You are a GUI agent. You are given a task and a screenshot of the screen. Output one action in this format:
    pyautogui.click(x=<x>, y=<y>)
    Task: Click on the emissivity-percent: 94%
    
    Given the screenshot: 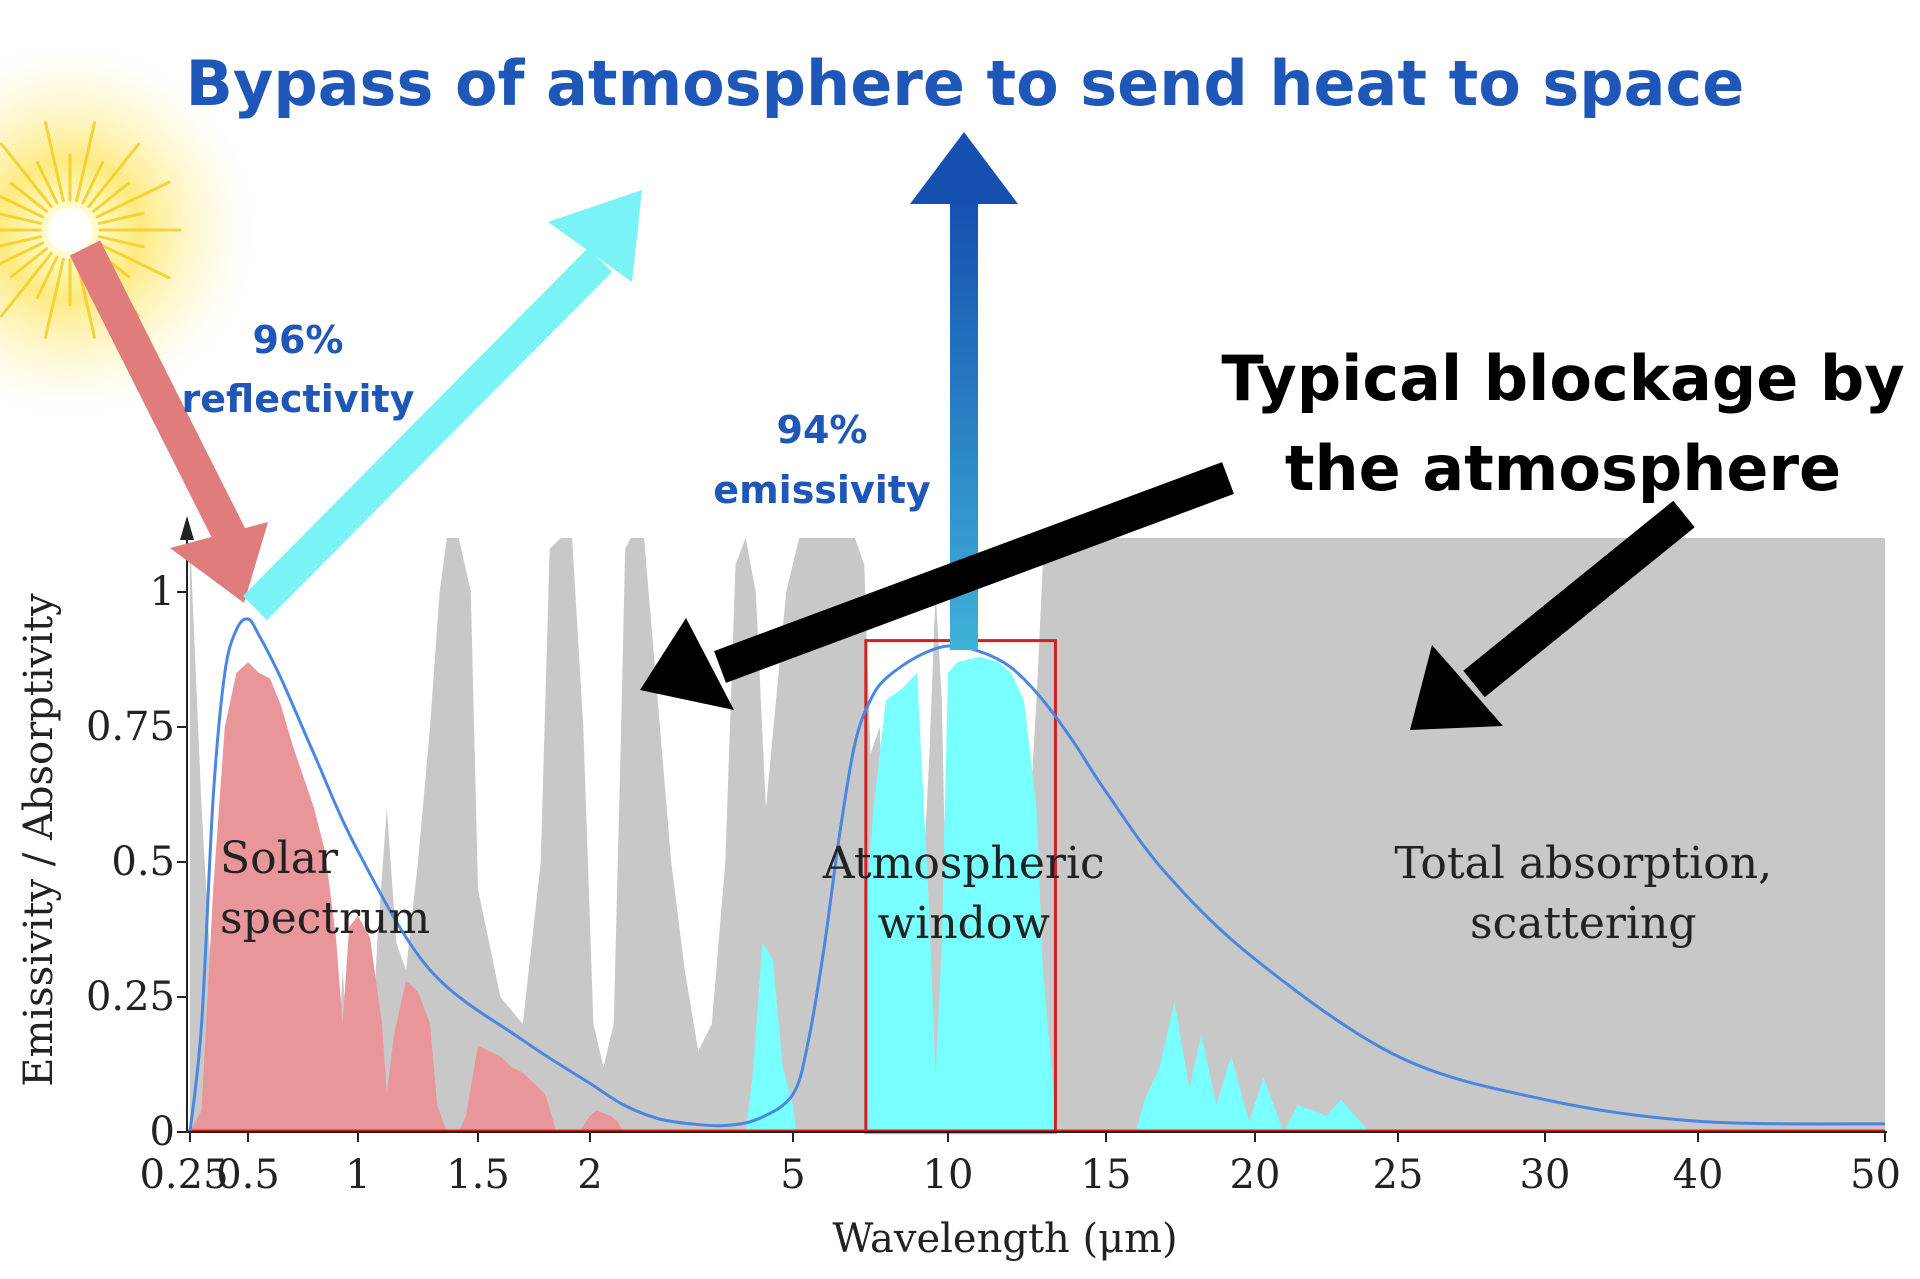 What is the action you would take?
    pyautogui.click(x=822, y=430)
    